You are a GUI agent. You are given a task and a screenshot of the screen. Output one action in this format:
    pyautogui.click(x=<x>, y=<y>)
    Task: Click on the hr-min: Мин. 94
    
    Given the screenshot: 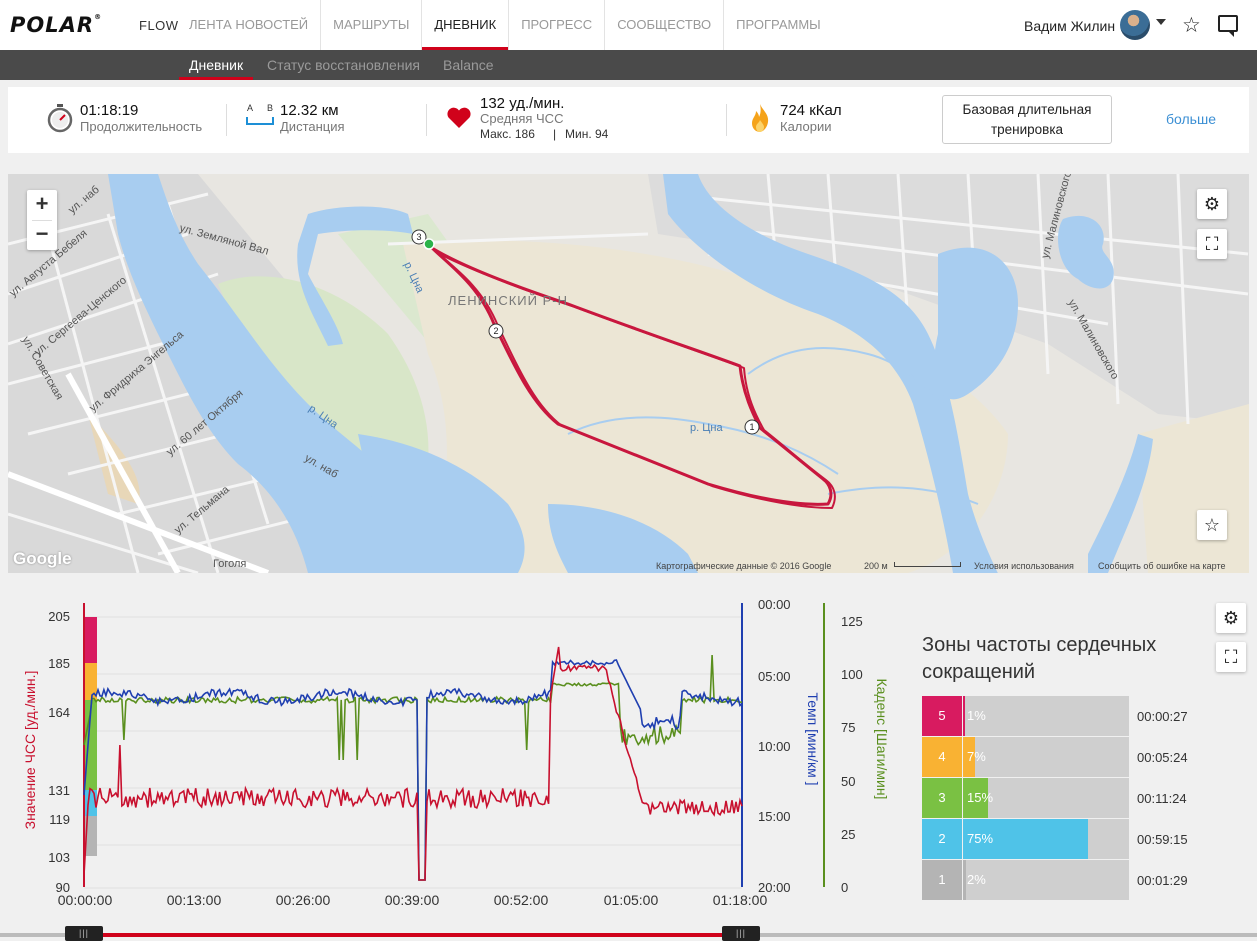 What is the action you would take?
    pyautogui.click(x=587, y=134)
    